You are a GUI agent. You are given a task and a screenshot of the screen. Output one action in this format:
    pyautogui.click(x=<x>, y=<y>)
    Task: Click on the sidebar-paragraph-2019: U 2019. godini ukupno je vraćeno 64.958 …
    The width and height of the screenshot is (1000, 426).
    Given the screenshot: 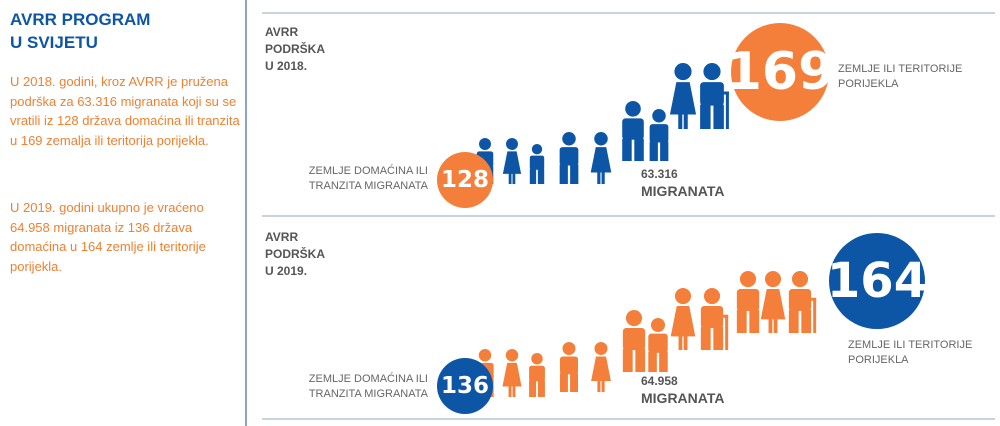 What is the action you would take?
    pyautogui.click(x=108, y=237)
    